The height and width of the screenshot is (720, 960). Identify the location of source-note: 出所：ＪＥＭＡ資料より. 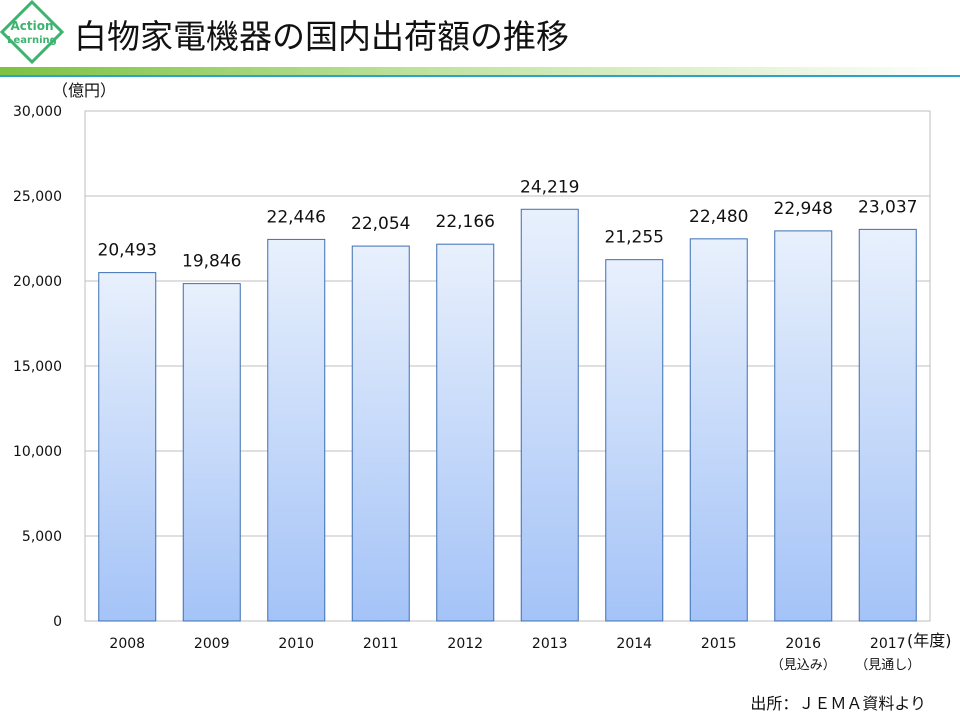
(838, 703).